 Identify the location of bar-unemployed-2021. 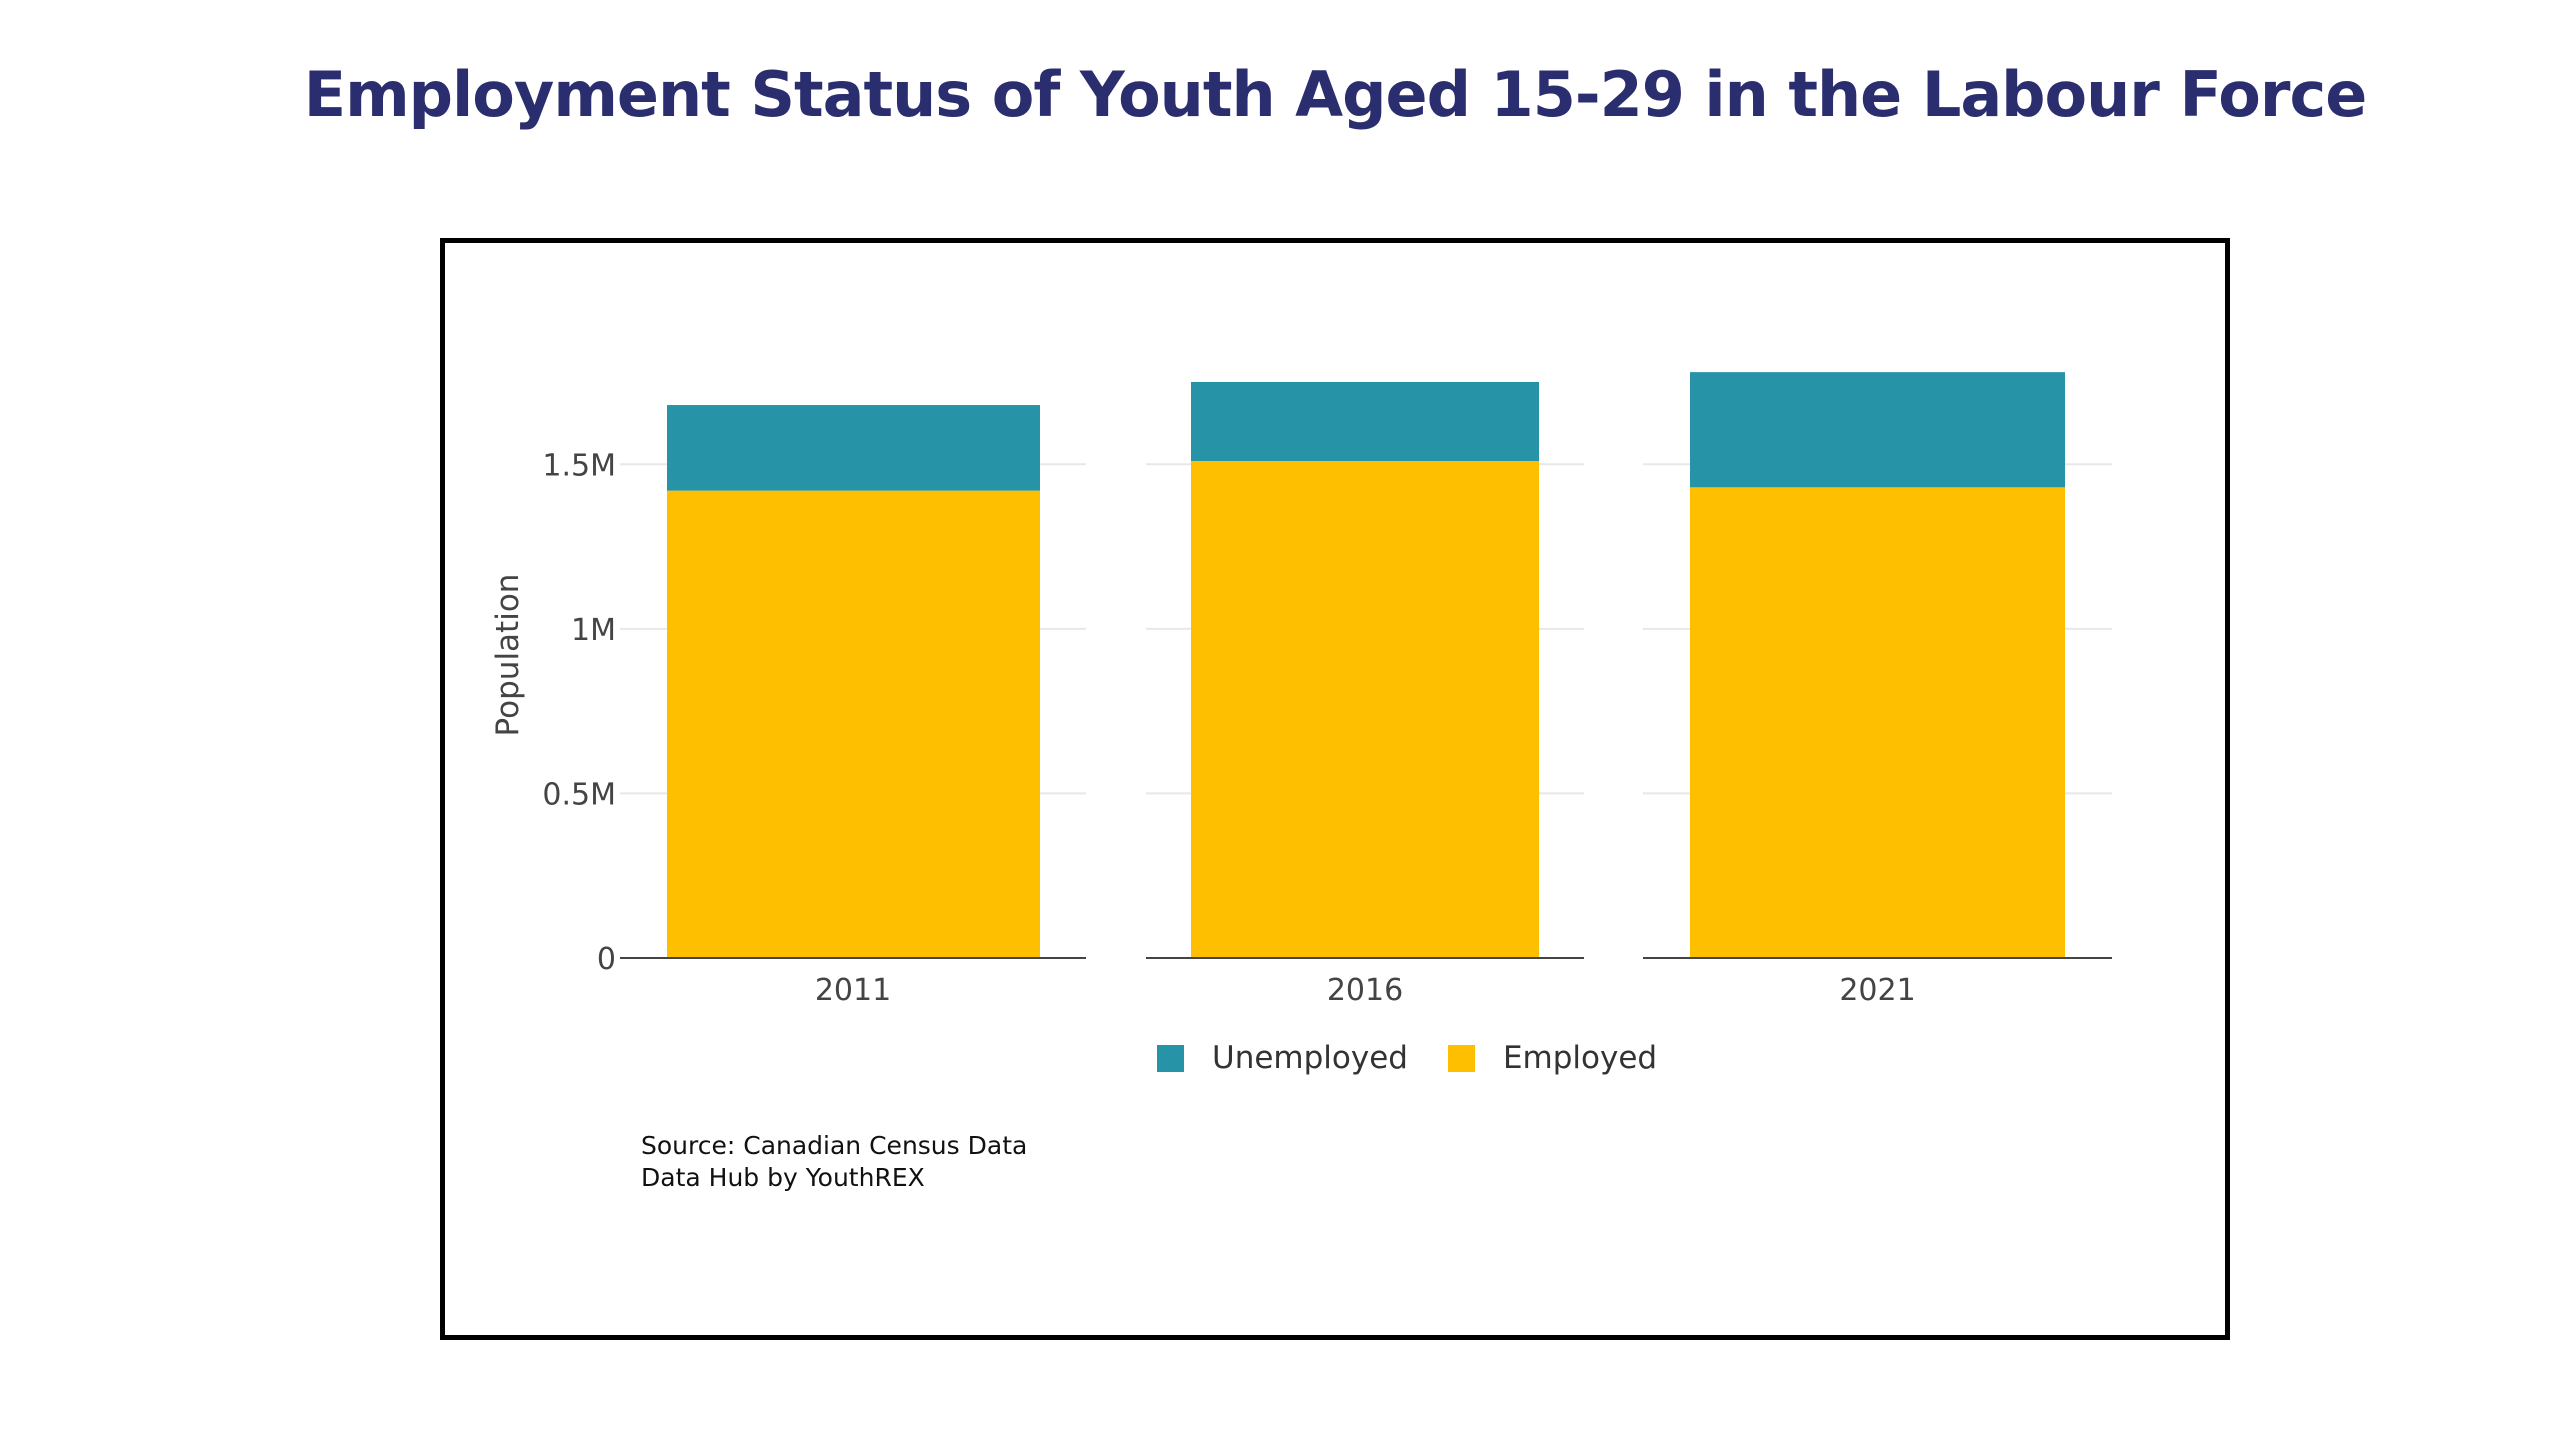
(1877, 430).